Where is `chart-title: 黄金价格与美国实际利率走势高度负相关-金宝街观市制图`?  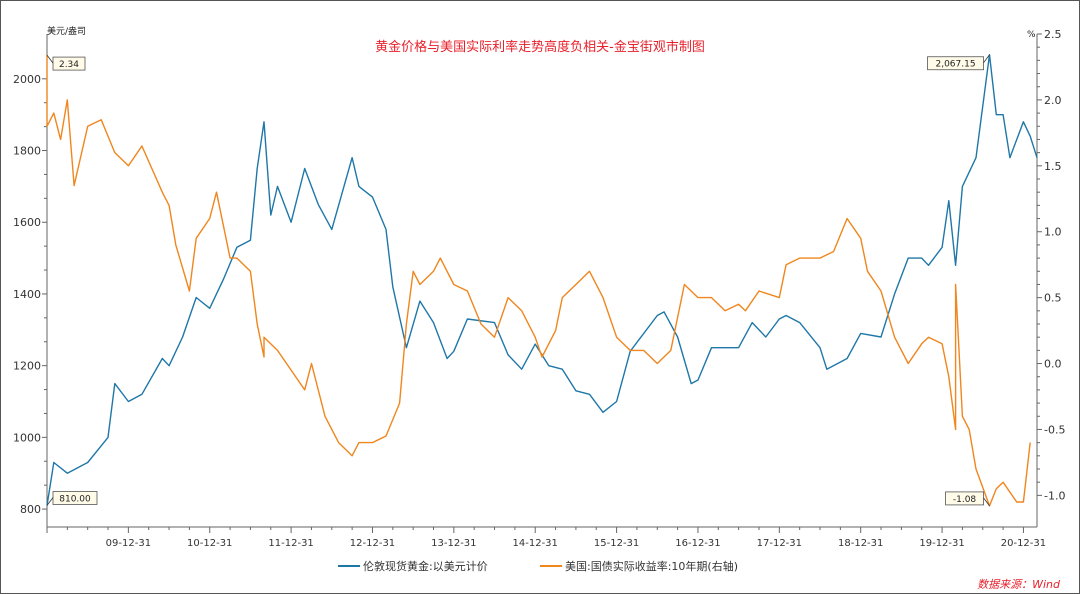
chart-title: 黄金价格与美国实际利率走势高度负相关-金宝街观市制图 is located at coordinates (540, 47).